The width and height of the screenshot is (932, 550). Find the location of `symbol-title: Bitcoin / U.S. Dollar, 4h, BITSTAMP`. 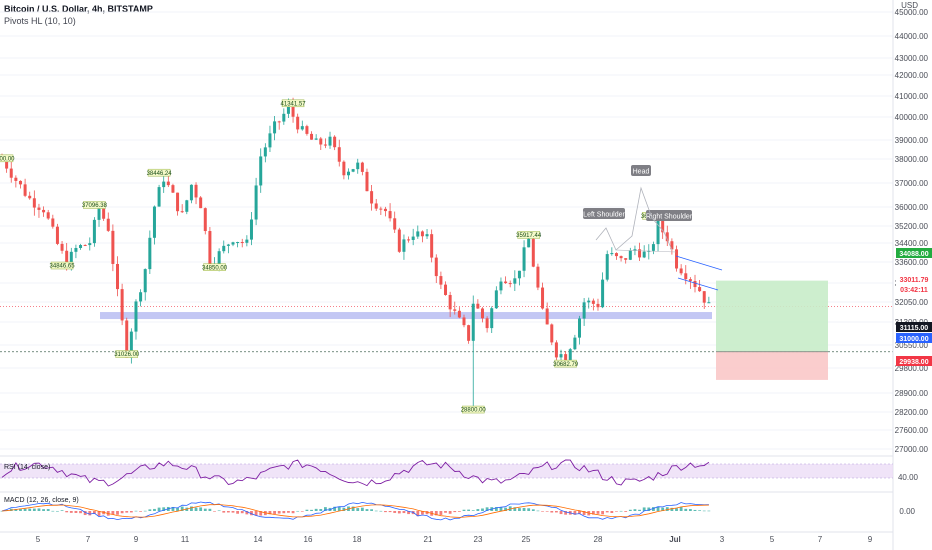

symbol-title: Bitcoin / U.S. Dollar, 4h, BITSTAMP is located at coordinates (78, 9).